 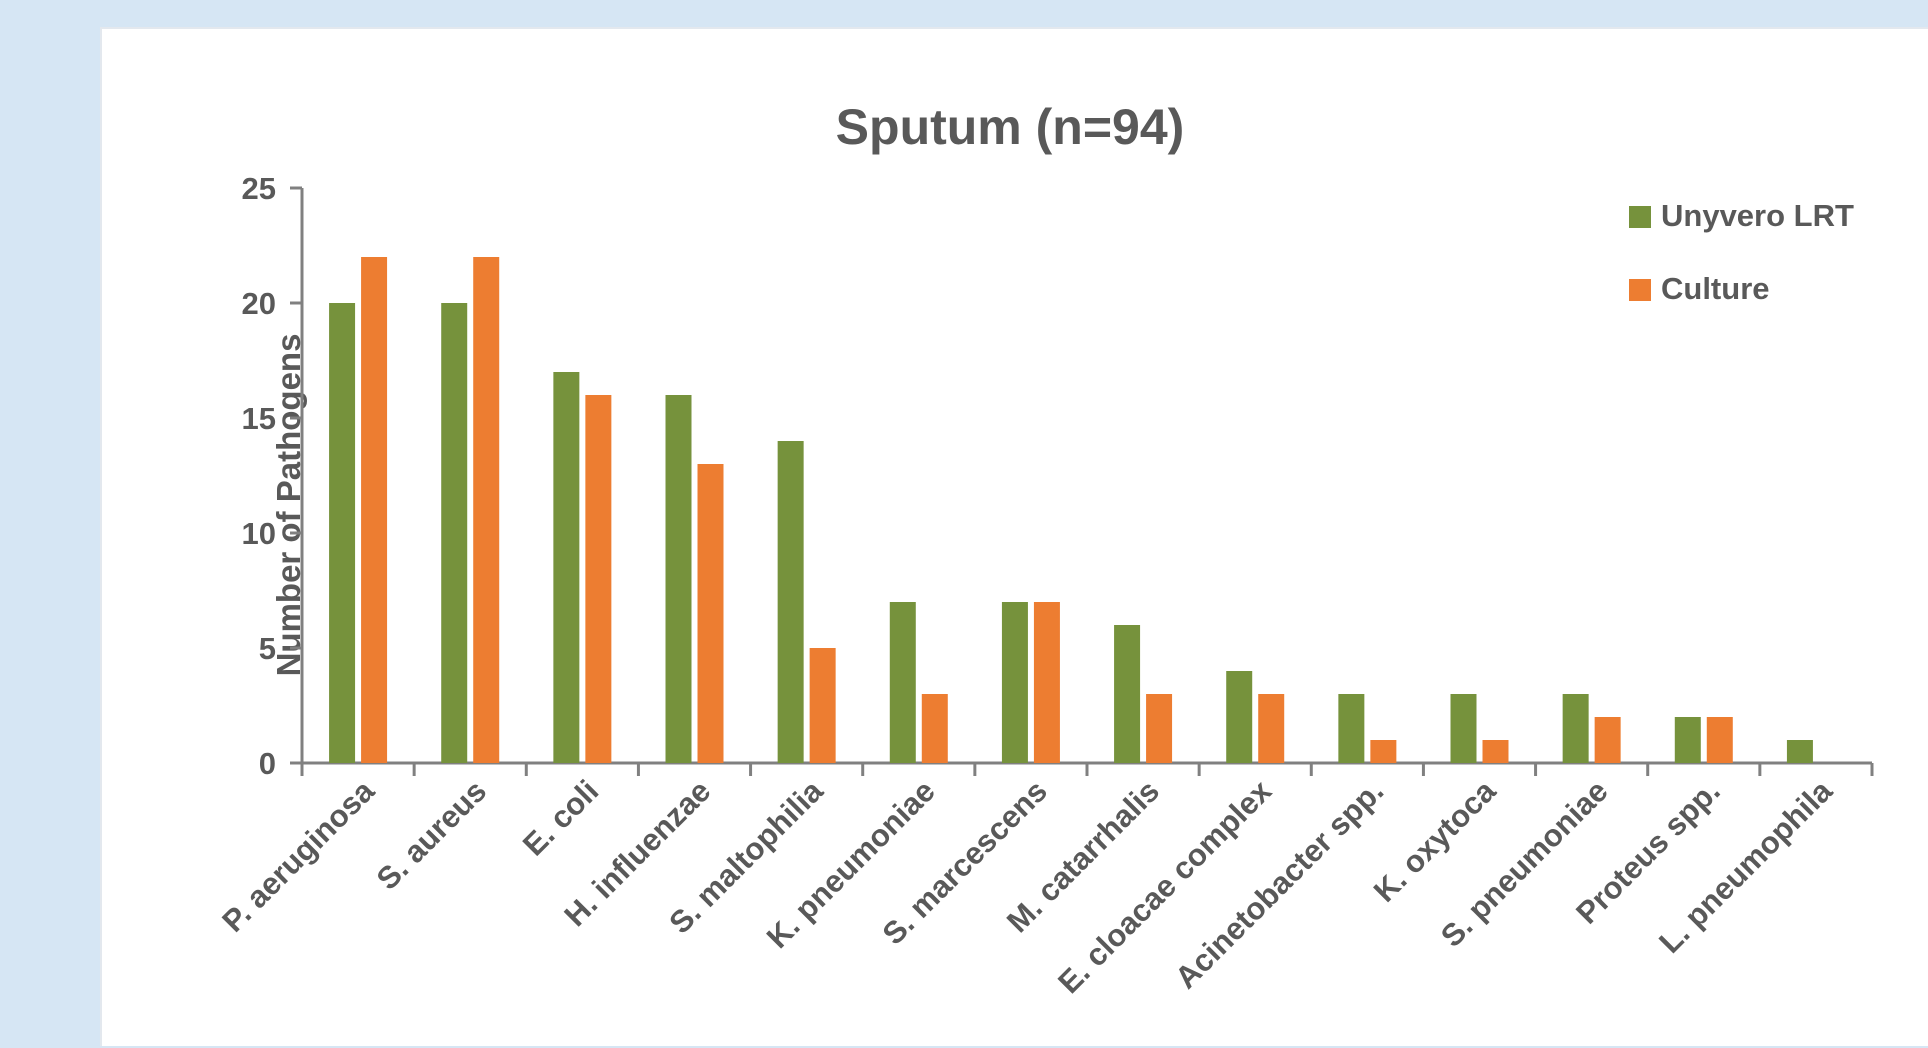 What do you see at coordinates (267, 763) in the screenshot?
I see `y-tick-label: 0` at bounding box center [267, 763].